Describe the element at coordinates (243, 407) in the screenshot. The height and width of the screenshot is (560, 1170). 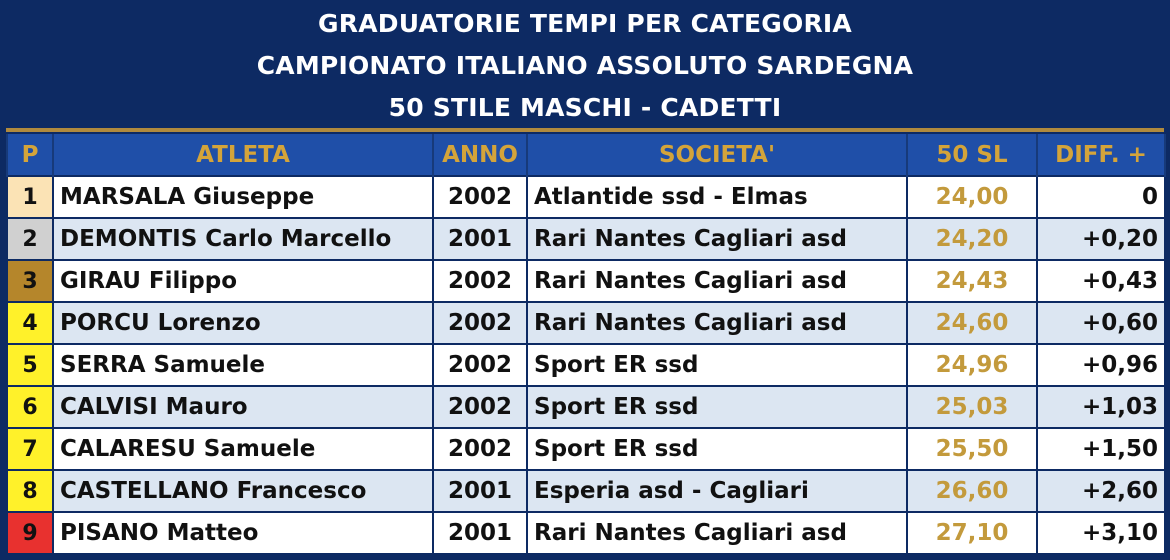
I see `athlete-cell: CALVISI Mauro` at that location.